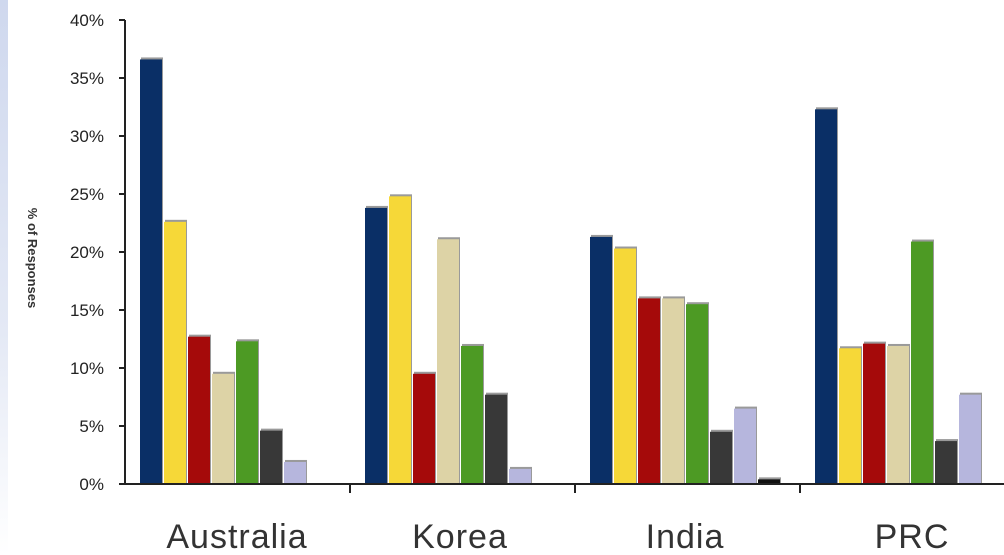  What do you see at coordinates (424, 428) in the screenshot?
I see `bar-korea-s3` at bounding box center [424, 428].